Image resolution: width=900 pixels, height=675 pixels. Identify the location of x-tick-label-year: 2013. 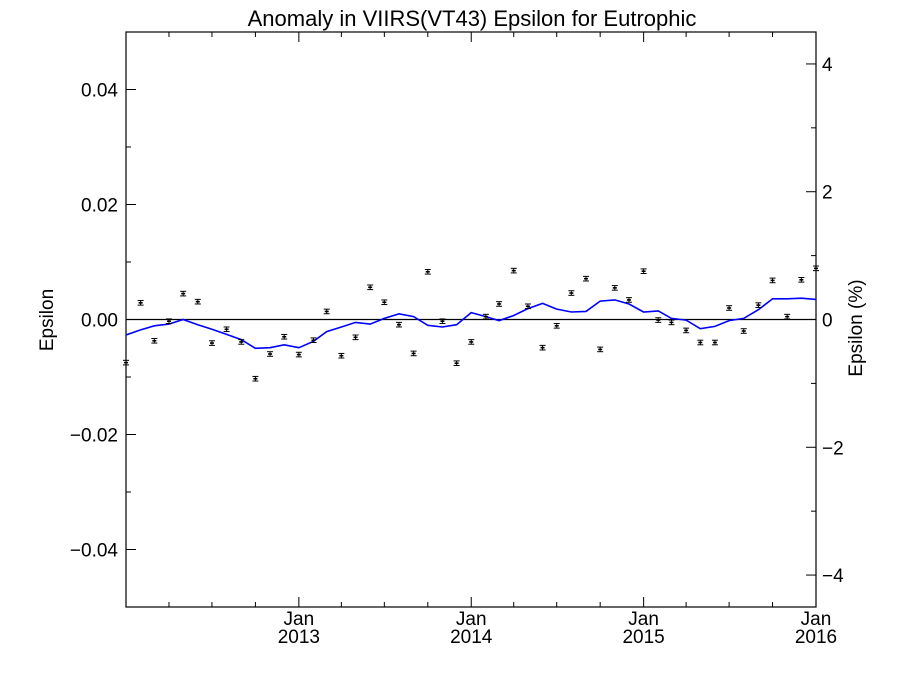
(299, 637).